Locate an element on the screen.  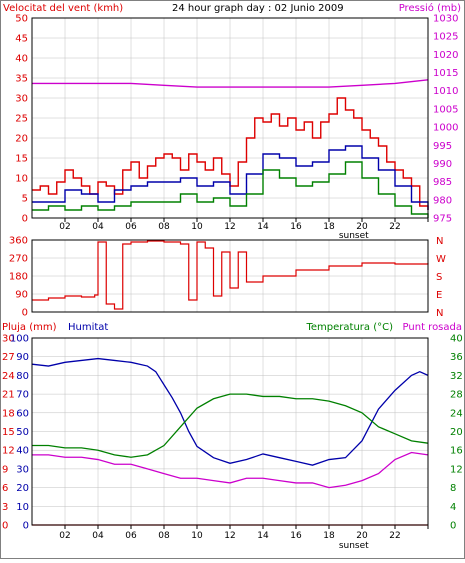
rain-axis-label: Pluja (mm) is located at coordinates (29, 327).